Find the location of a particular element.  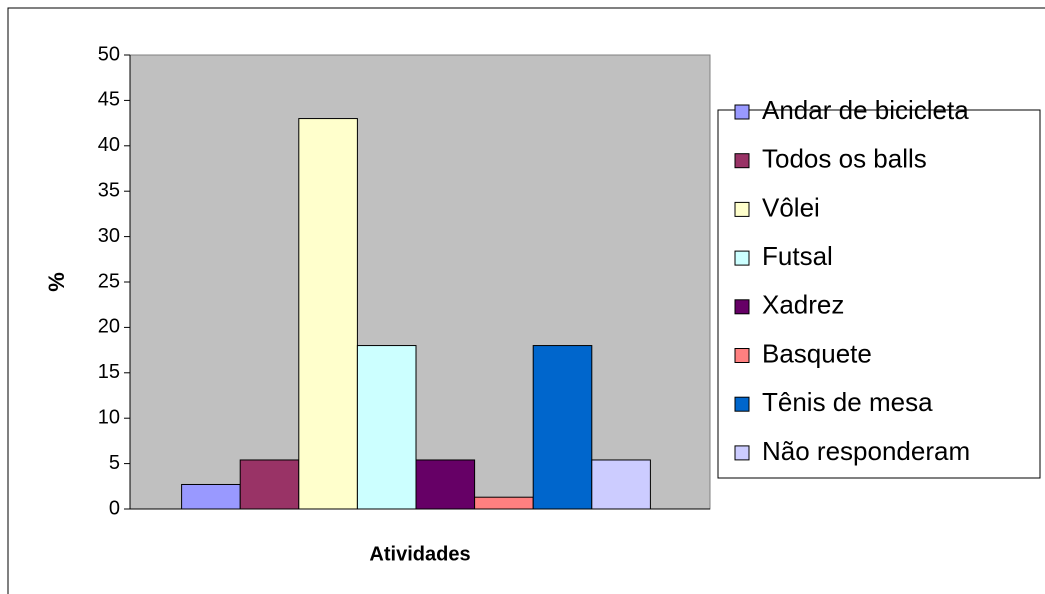

legend-label: Não responderam is located at coordinates (866, 451).